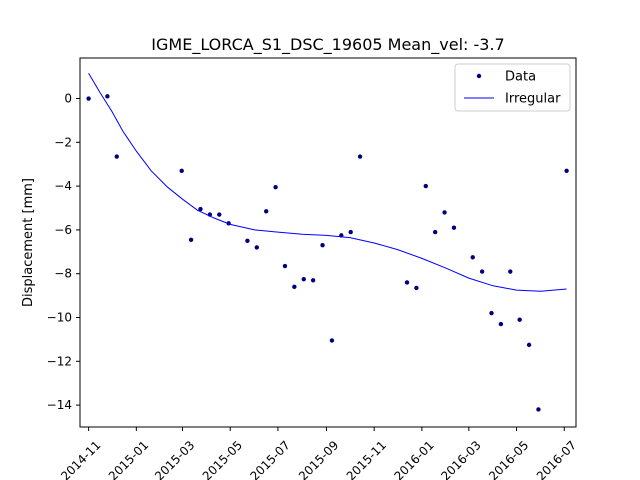  What do you see at coordinates (556, 459) in the screenshot?
I see `x-tick-label: 2016-07` at bounding box center [556, 459].